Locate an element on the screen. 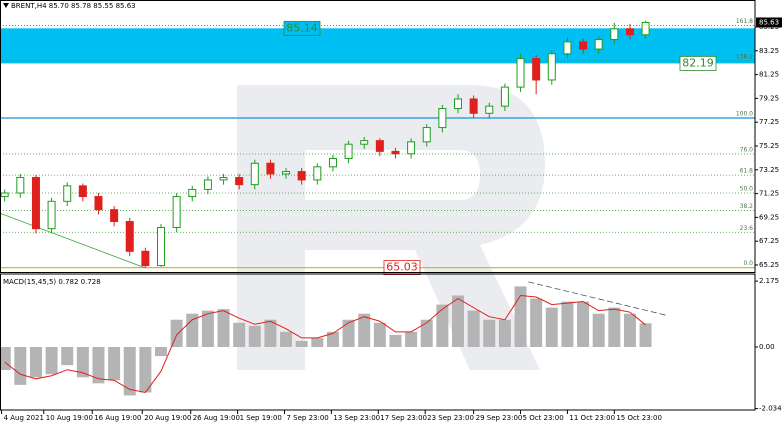 This screenshot has width=782, height=425. fib-label: 23.6 is located at coordinates (747, 228).